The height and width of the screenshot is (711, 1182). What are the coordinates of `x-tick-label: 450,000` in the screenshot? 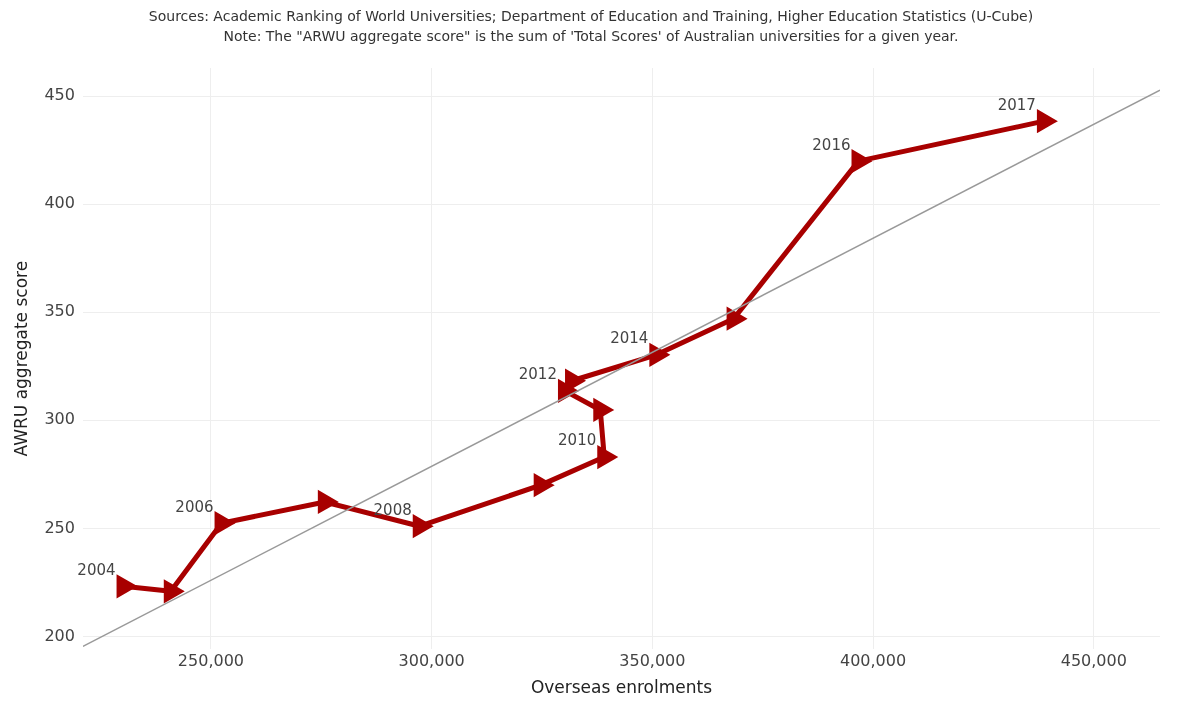 It's located at (1093, 661).